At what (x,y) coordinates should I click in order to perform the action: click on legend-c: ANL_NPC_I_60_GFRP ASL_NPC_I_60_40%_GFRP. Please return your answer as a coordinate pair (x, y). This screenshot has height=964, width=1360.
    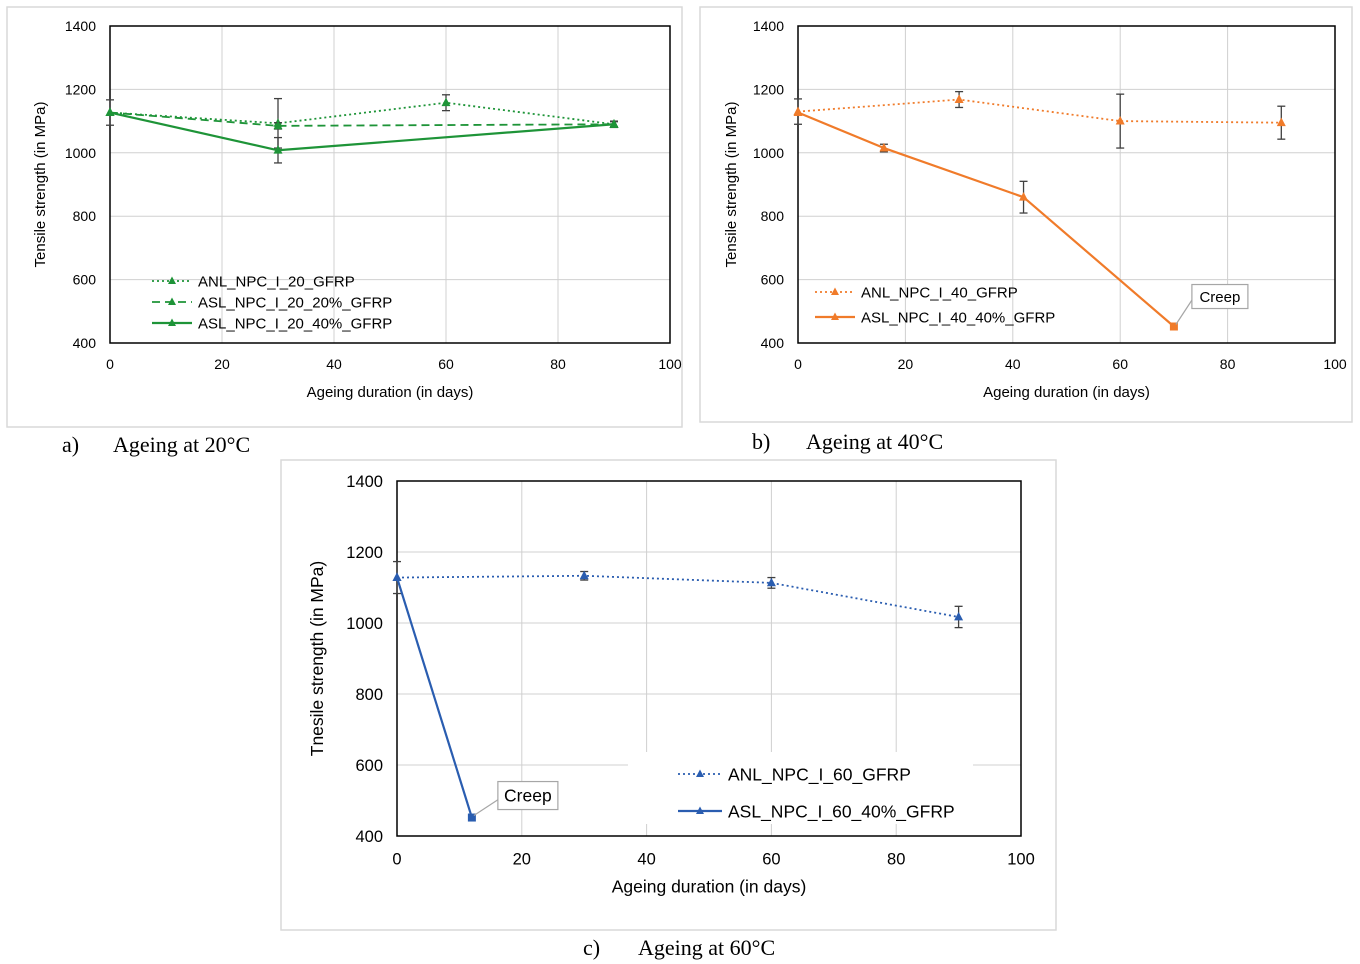
    Looking at the image, I should click on (800, 788).